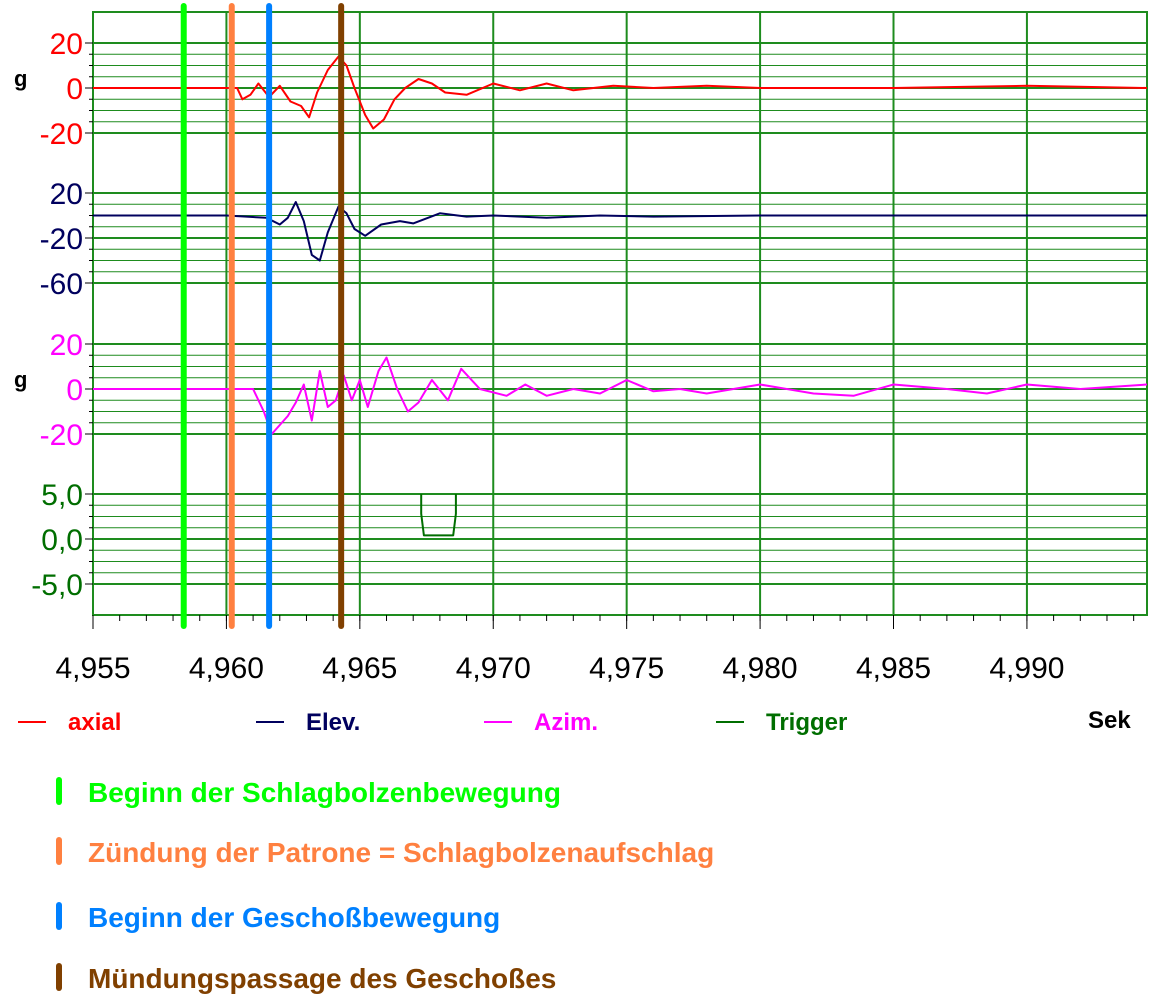  I want to click on x-tick-label: 4,970, so click(493, 668).